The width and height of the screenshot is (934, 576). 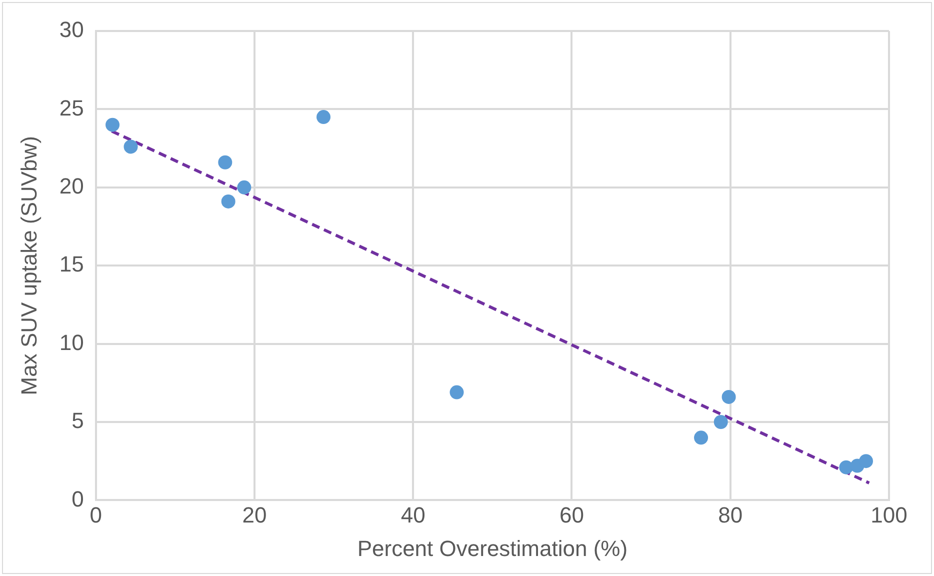 What do you see at coordinates (78, 499) in the screenshot?
I see `y-tick-label: 0` at bounding box center [78, 499].